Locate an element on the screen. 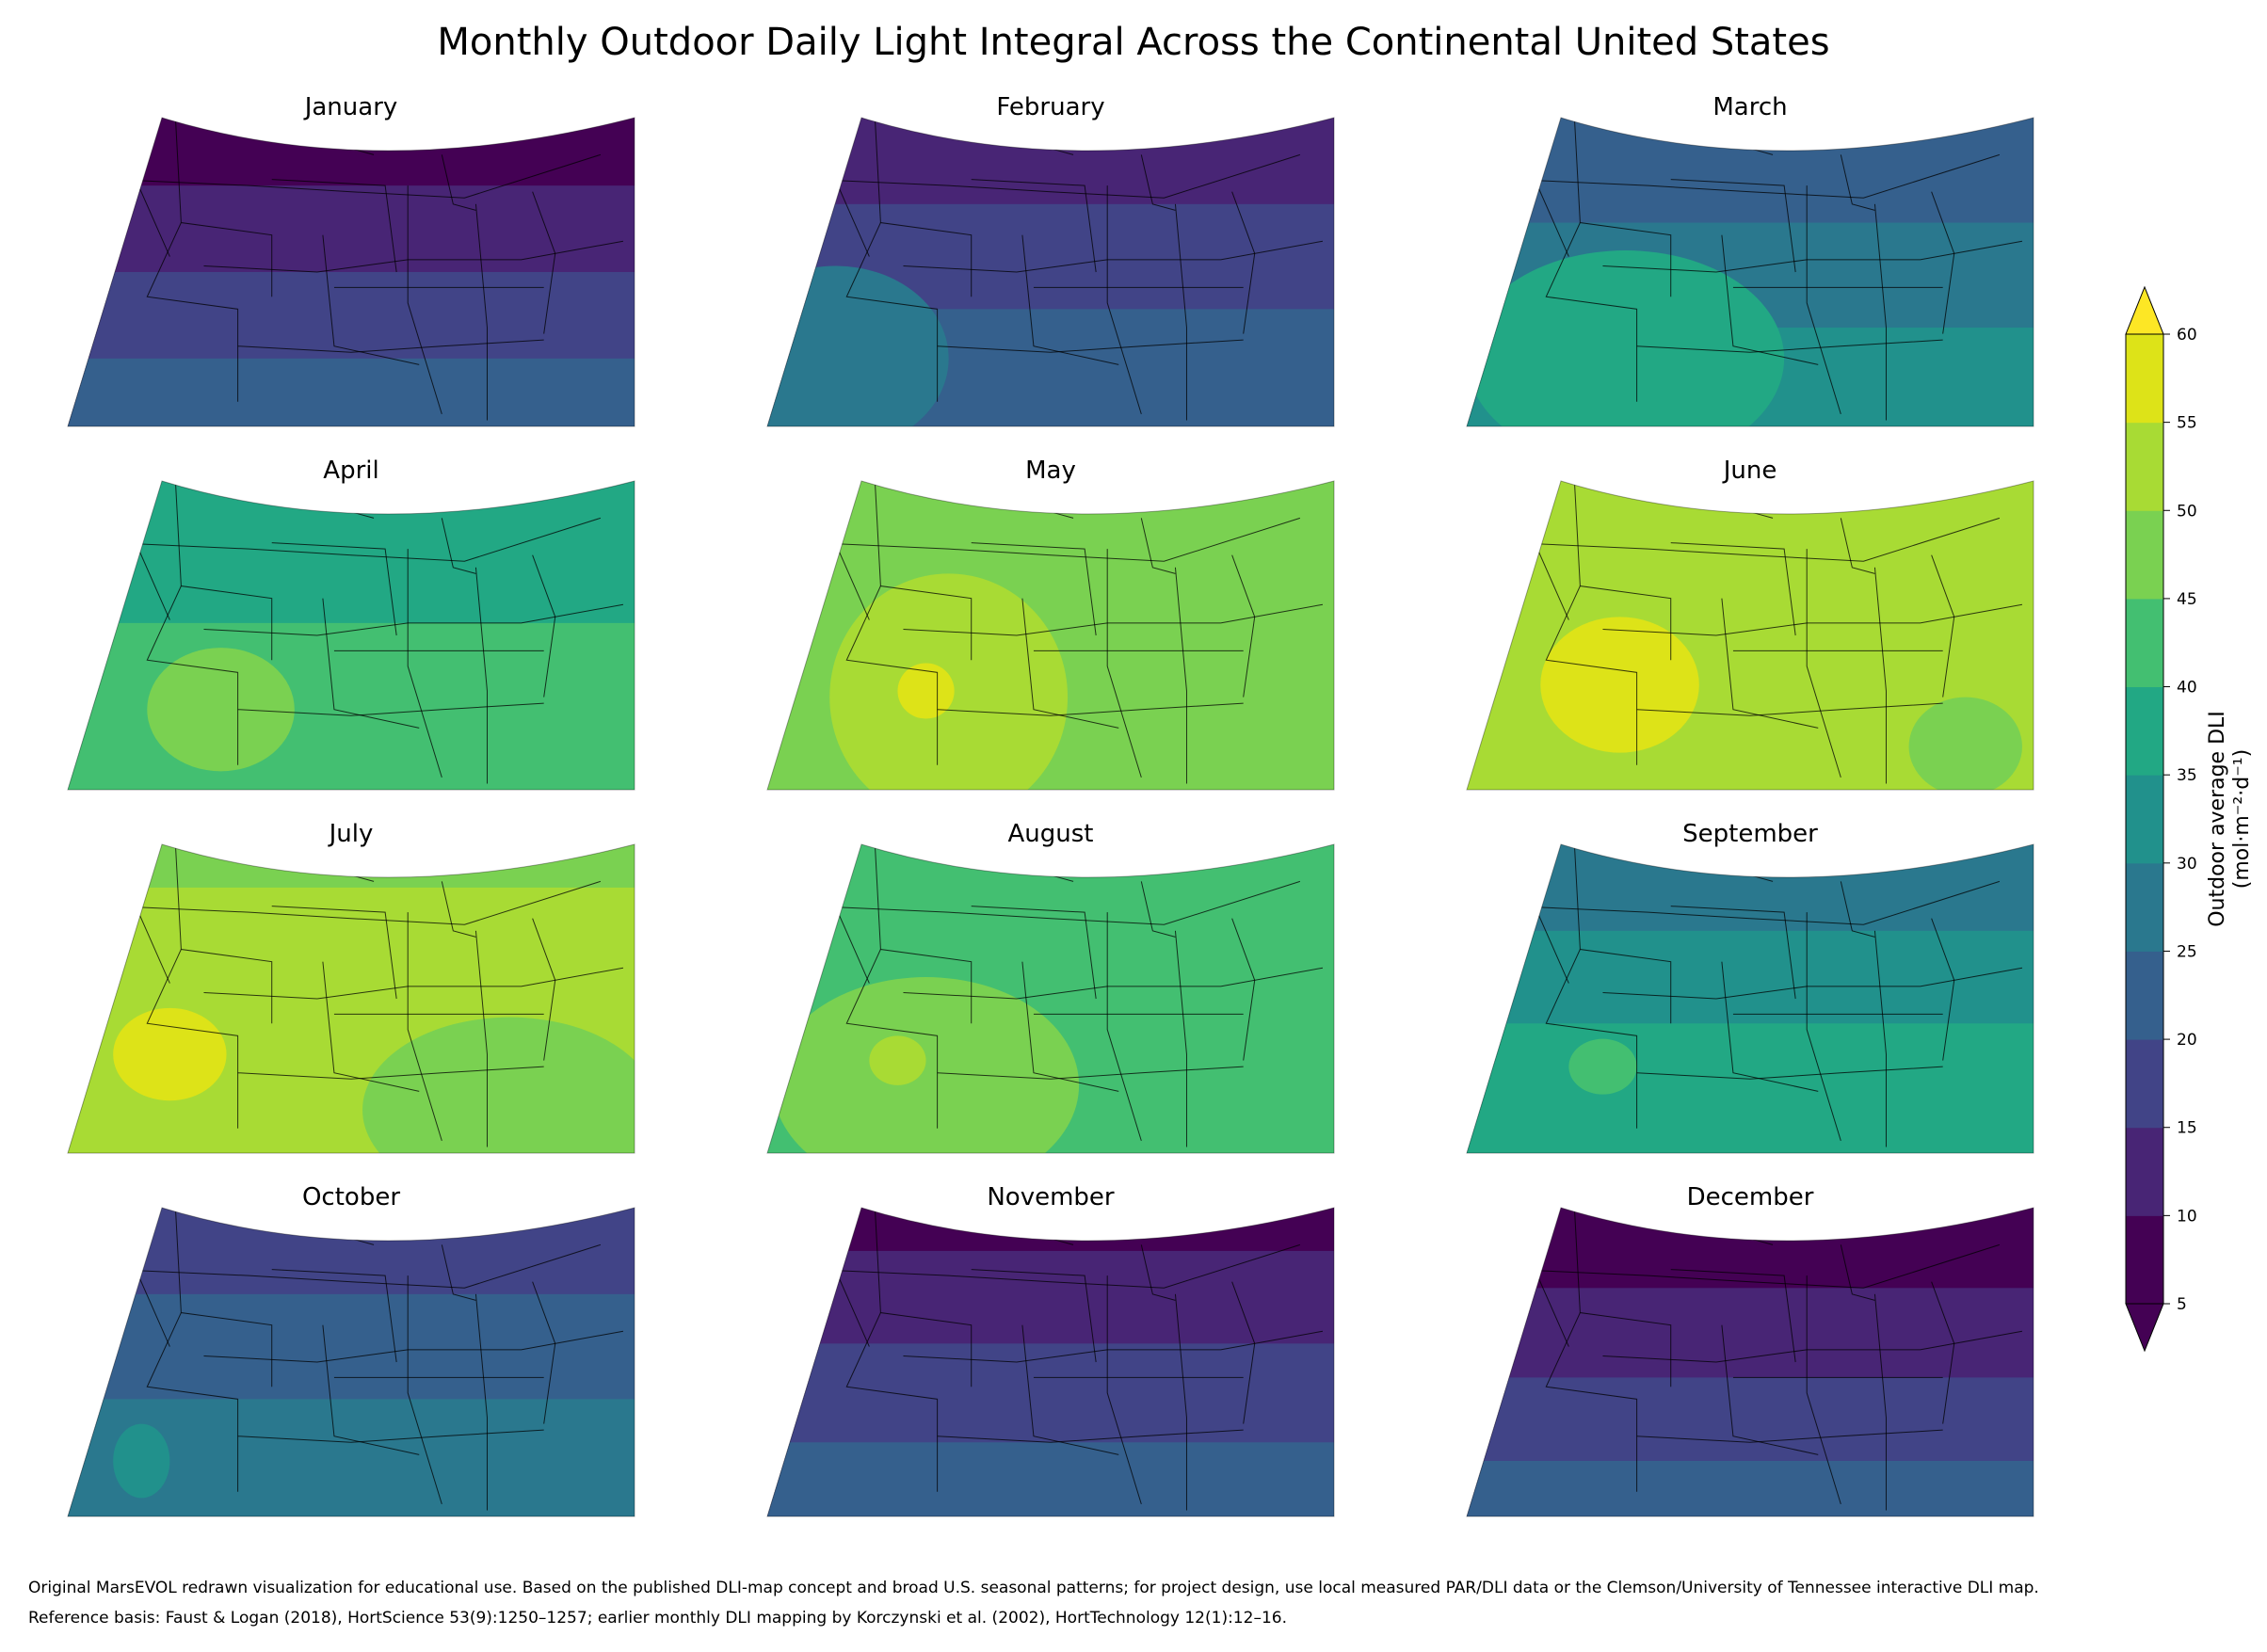 Image resolution: width=2267 pixels, height=1652 pixels. map-panel-april: April is located at coordinates (351, 624).